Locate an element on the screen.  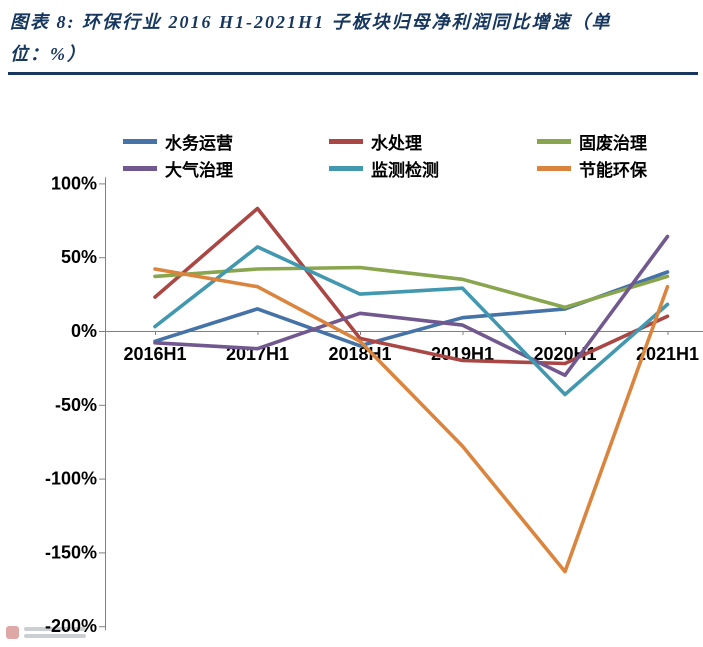
y-tick-label: -50% is located at coordinates (76, 405).